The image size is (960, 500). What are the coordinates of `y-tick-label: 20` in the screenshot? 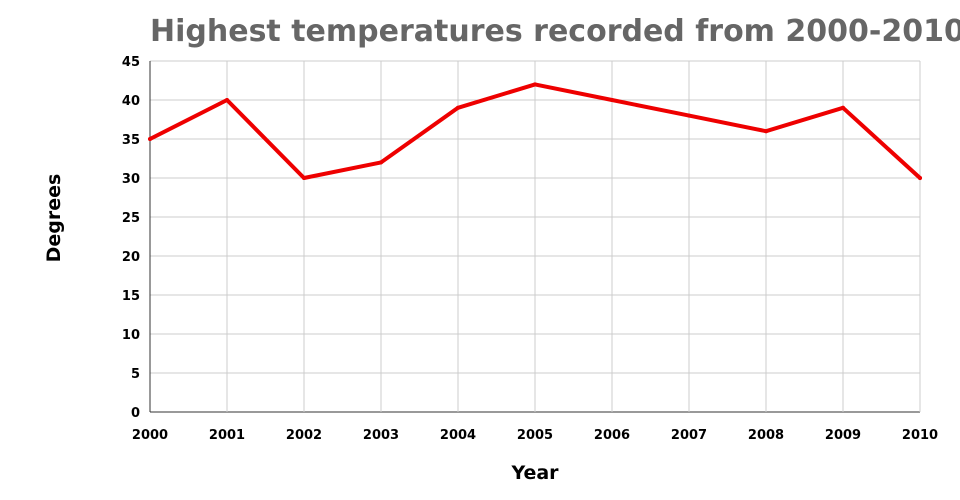 It's located at (131, 257).